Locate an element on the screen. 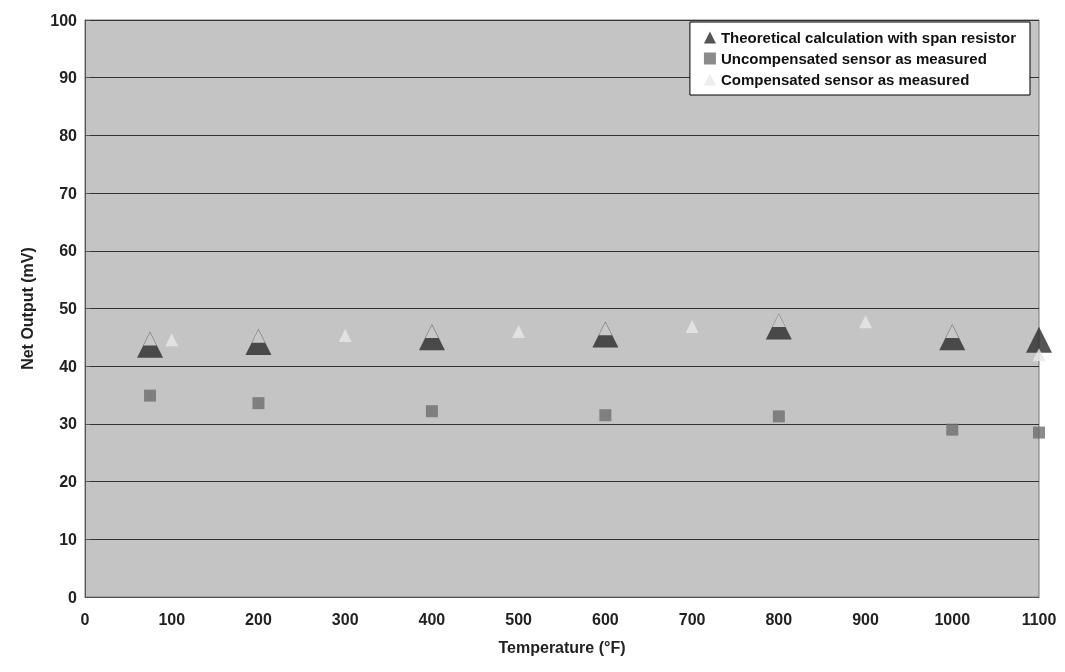 The width and height of the screenshot is (1065, 672). y-tick-label: 0 is located at coordinates (73, 597).